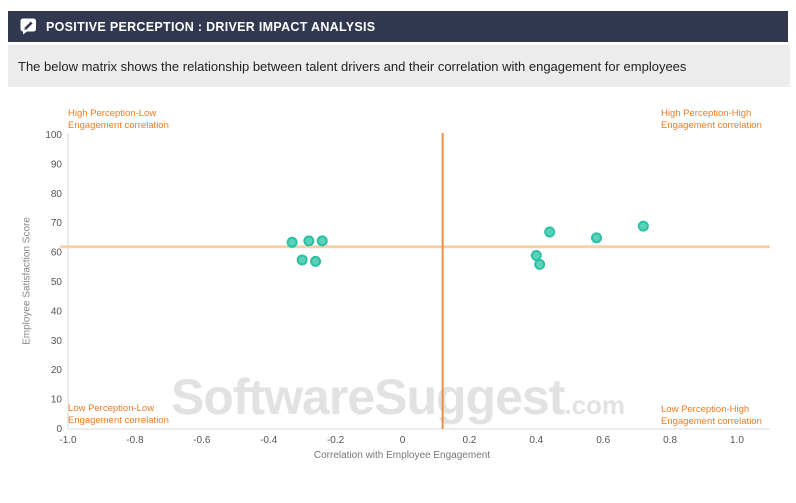  I want to click on svg-text: -0.8, so click(135, 440).